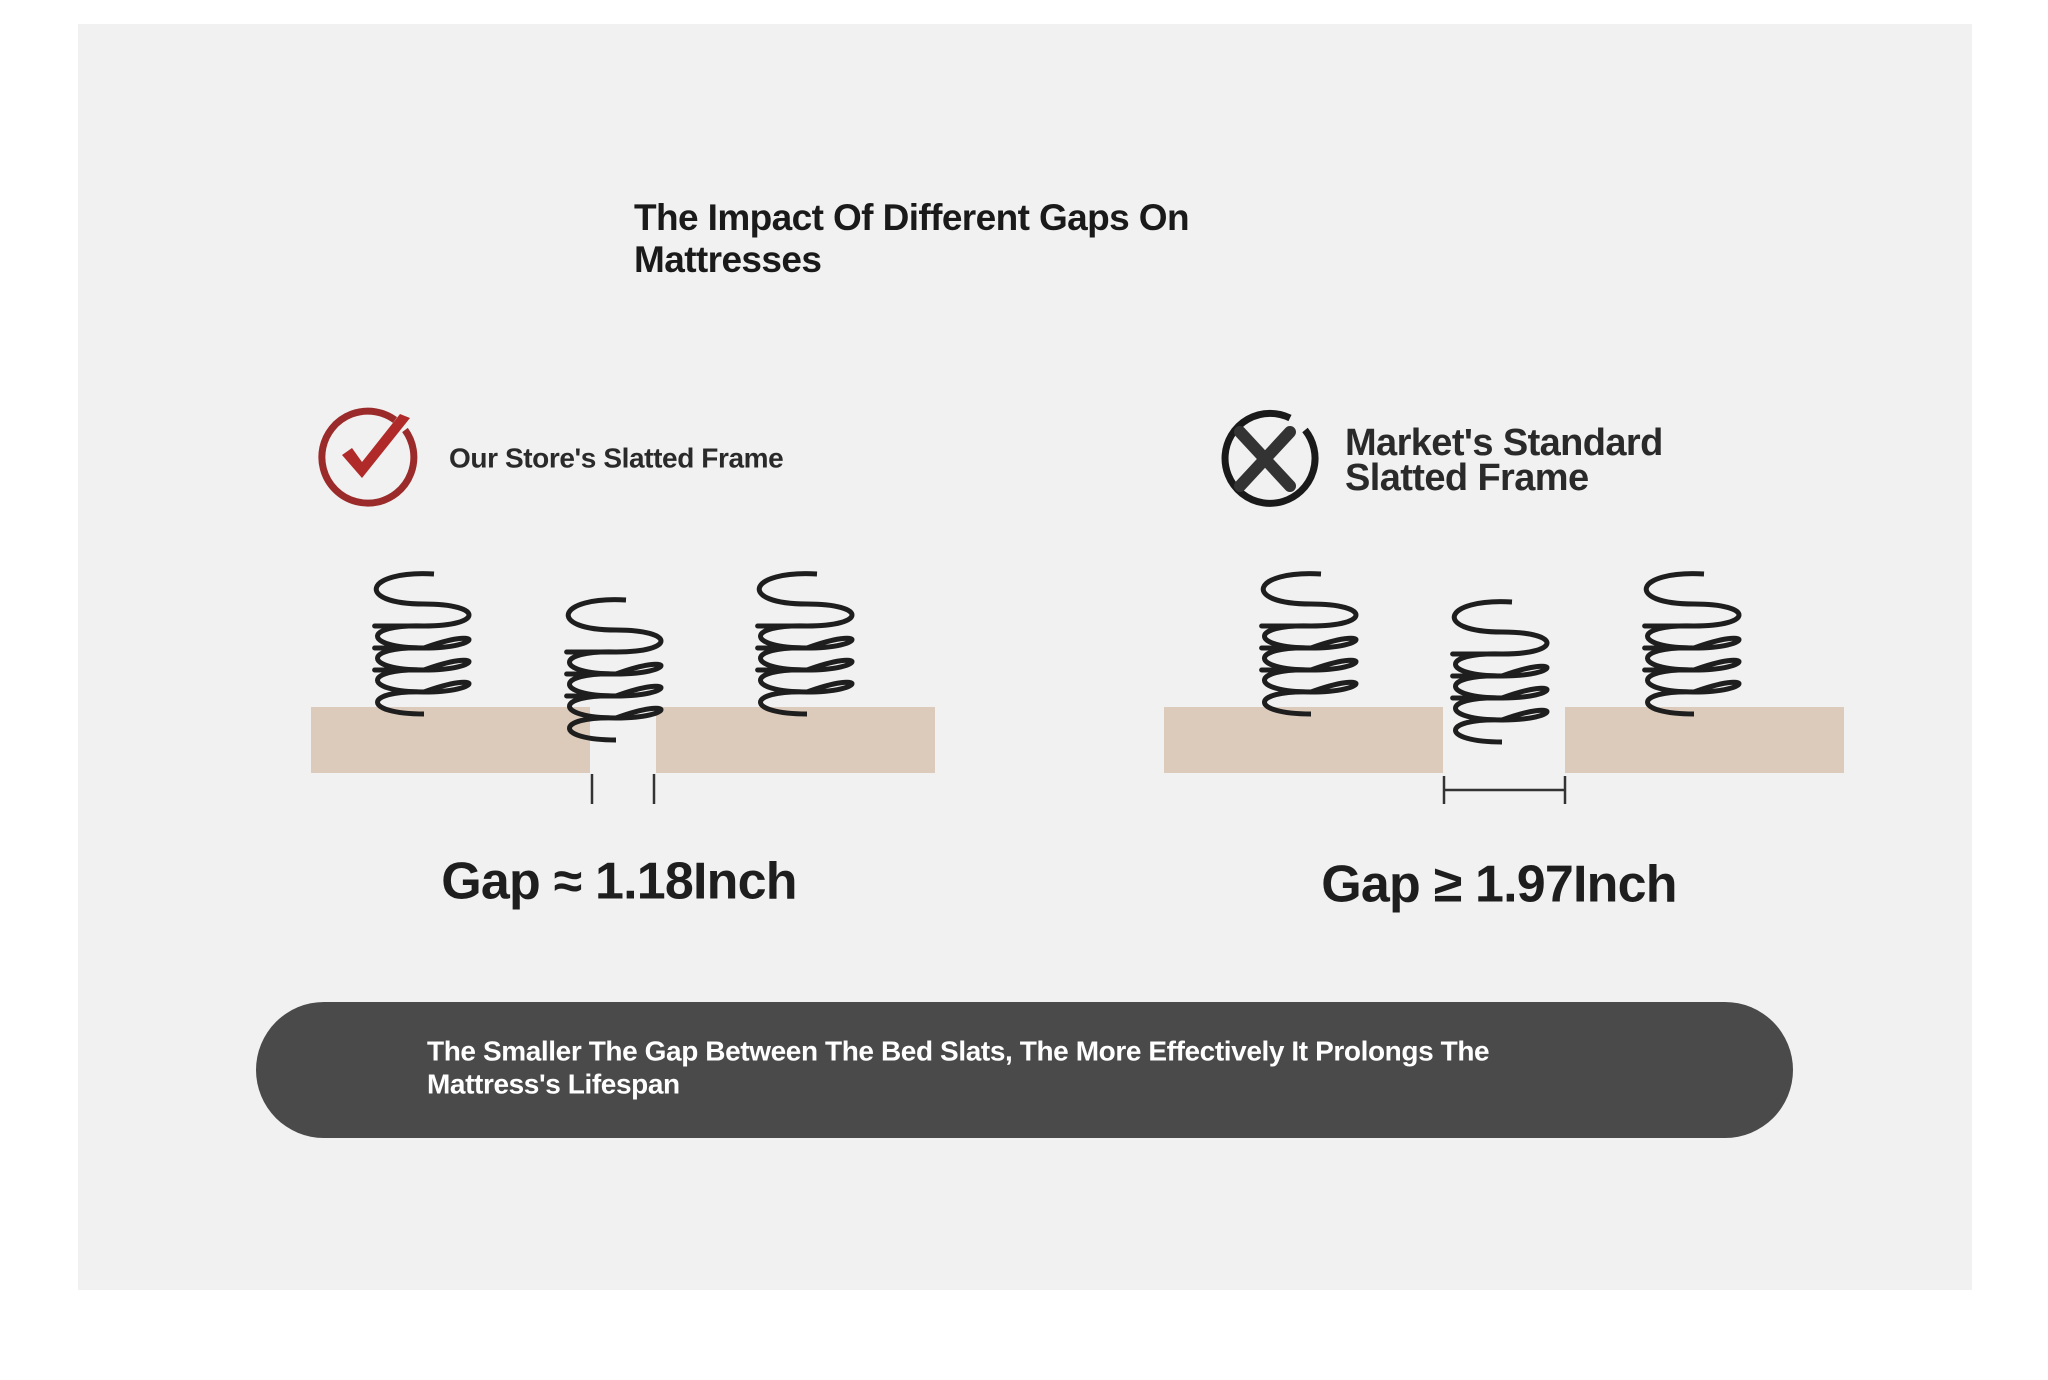 The width and height of the screenshot is (2048, 1380). I want to click on check-icon, so click(368, 457).